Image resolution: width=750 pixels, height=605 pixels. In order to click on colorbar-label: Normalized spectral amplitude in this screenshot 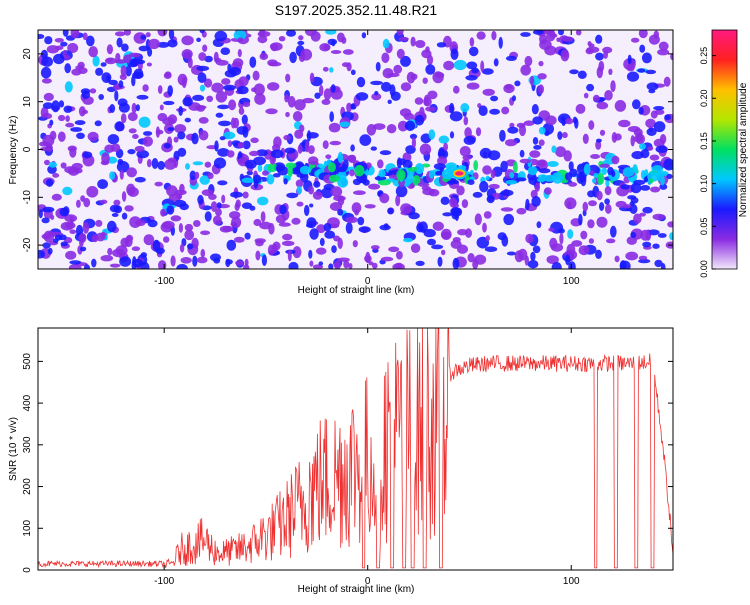, I will do `click(743, 149)`.